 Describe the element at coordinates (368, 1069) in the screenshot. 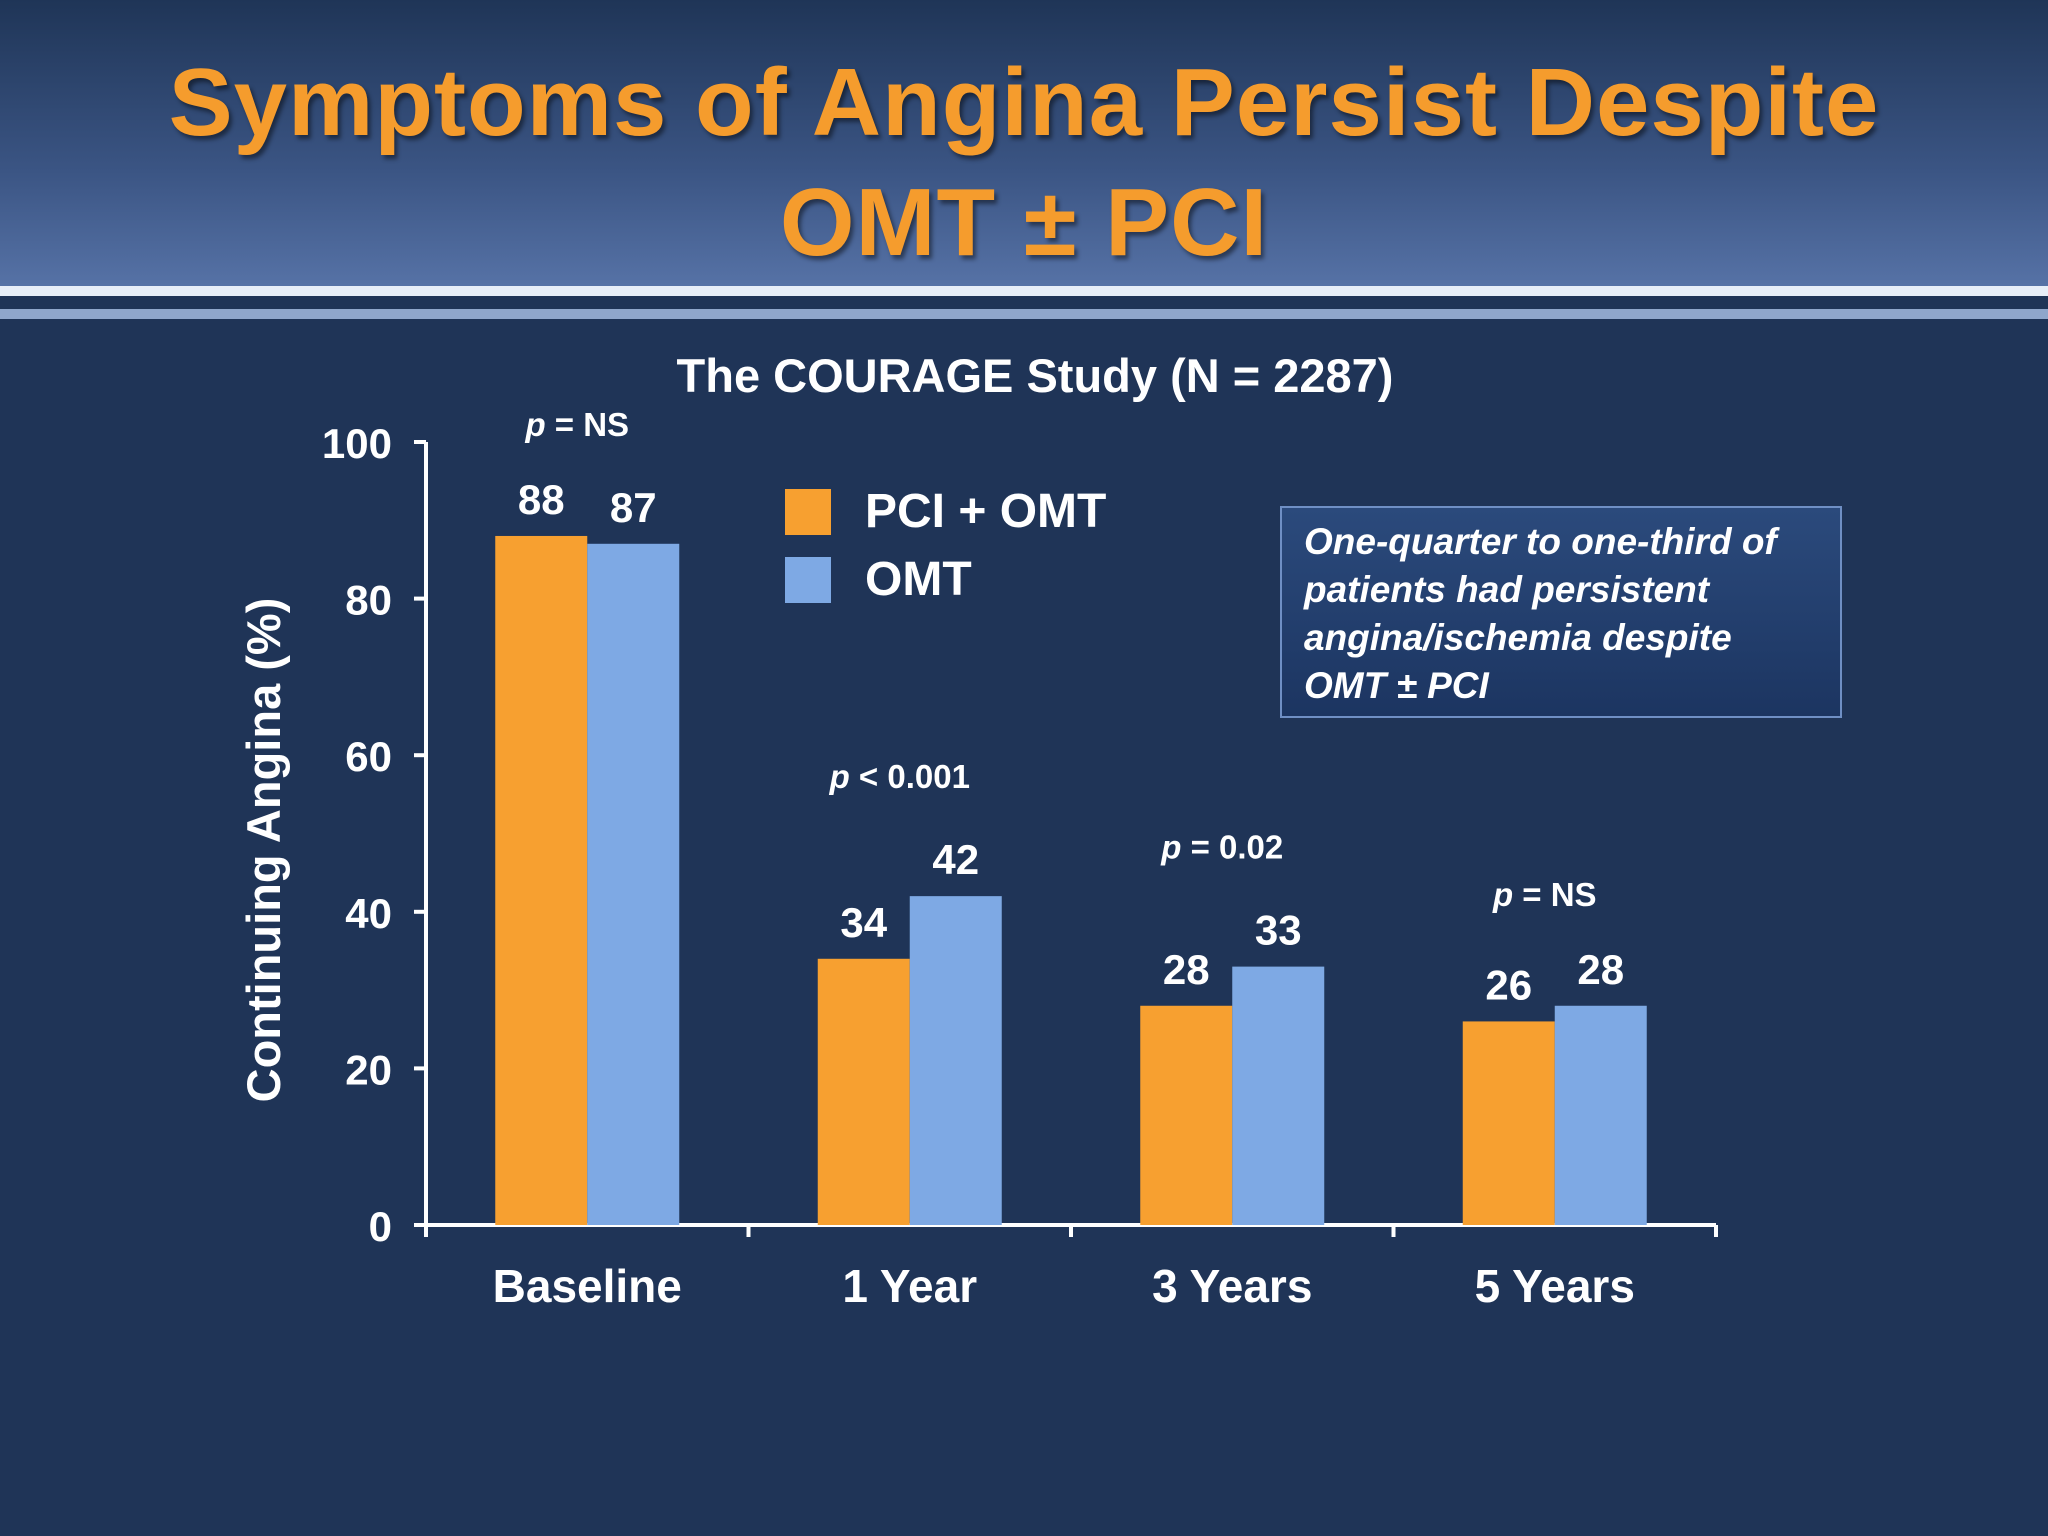

I see `y-tick-label: 20` at that location.